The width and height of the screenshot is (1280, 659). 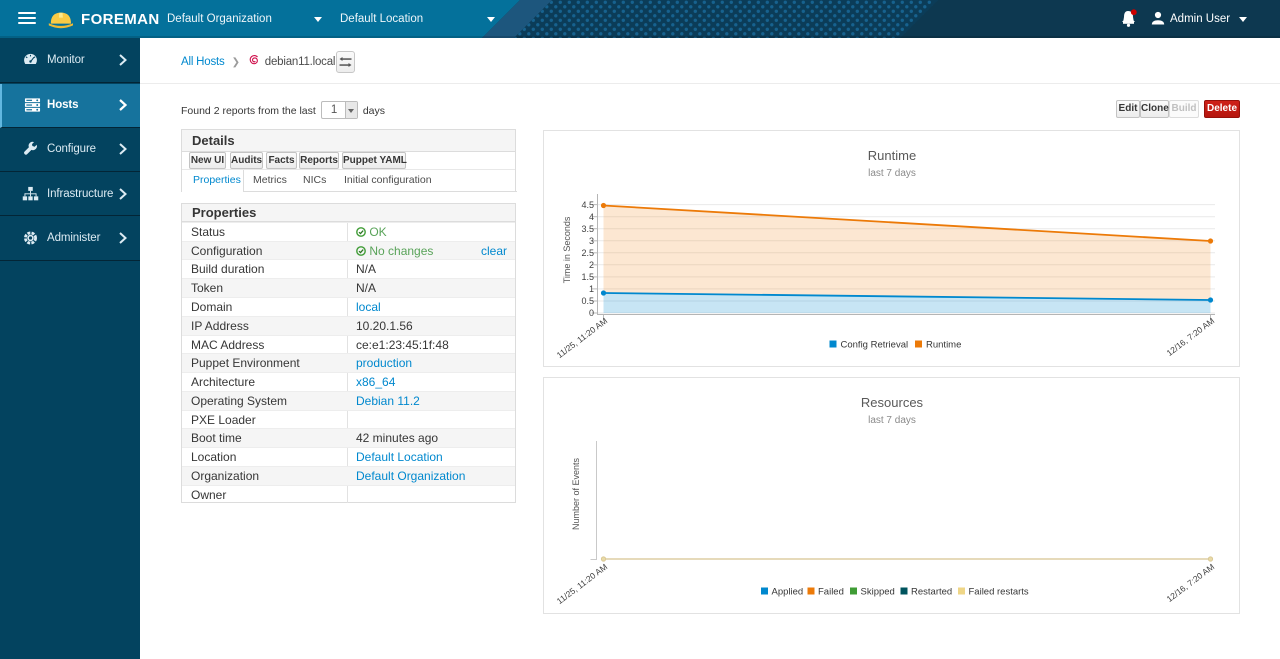 What do you see at coordinates (591, 241) in the screenshot?
I see `svg-text: 3` at bounding box center [591, 241].